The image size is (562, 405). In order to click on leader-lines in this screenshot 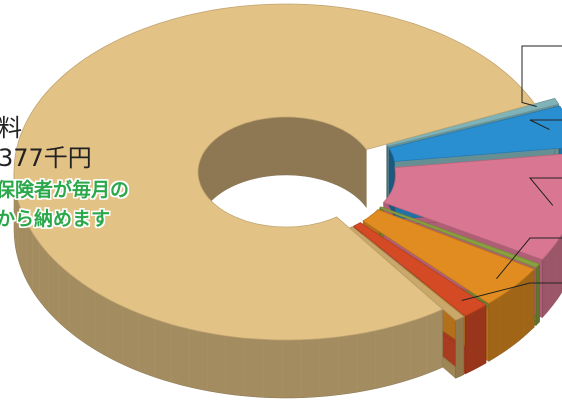, I will do `click(511, 173)`.